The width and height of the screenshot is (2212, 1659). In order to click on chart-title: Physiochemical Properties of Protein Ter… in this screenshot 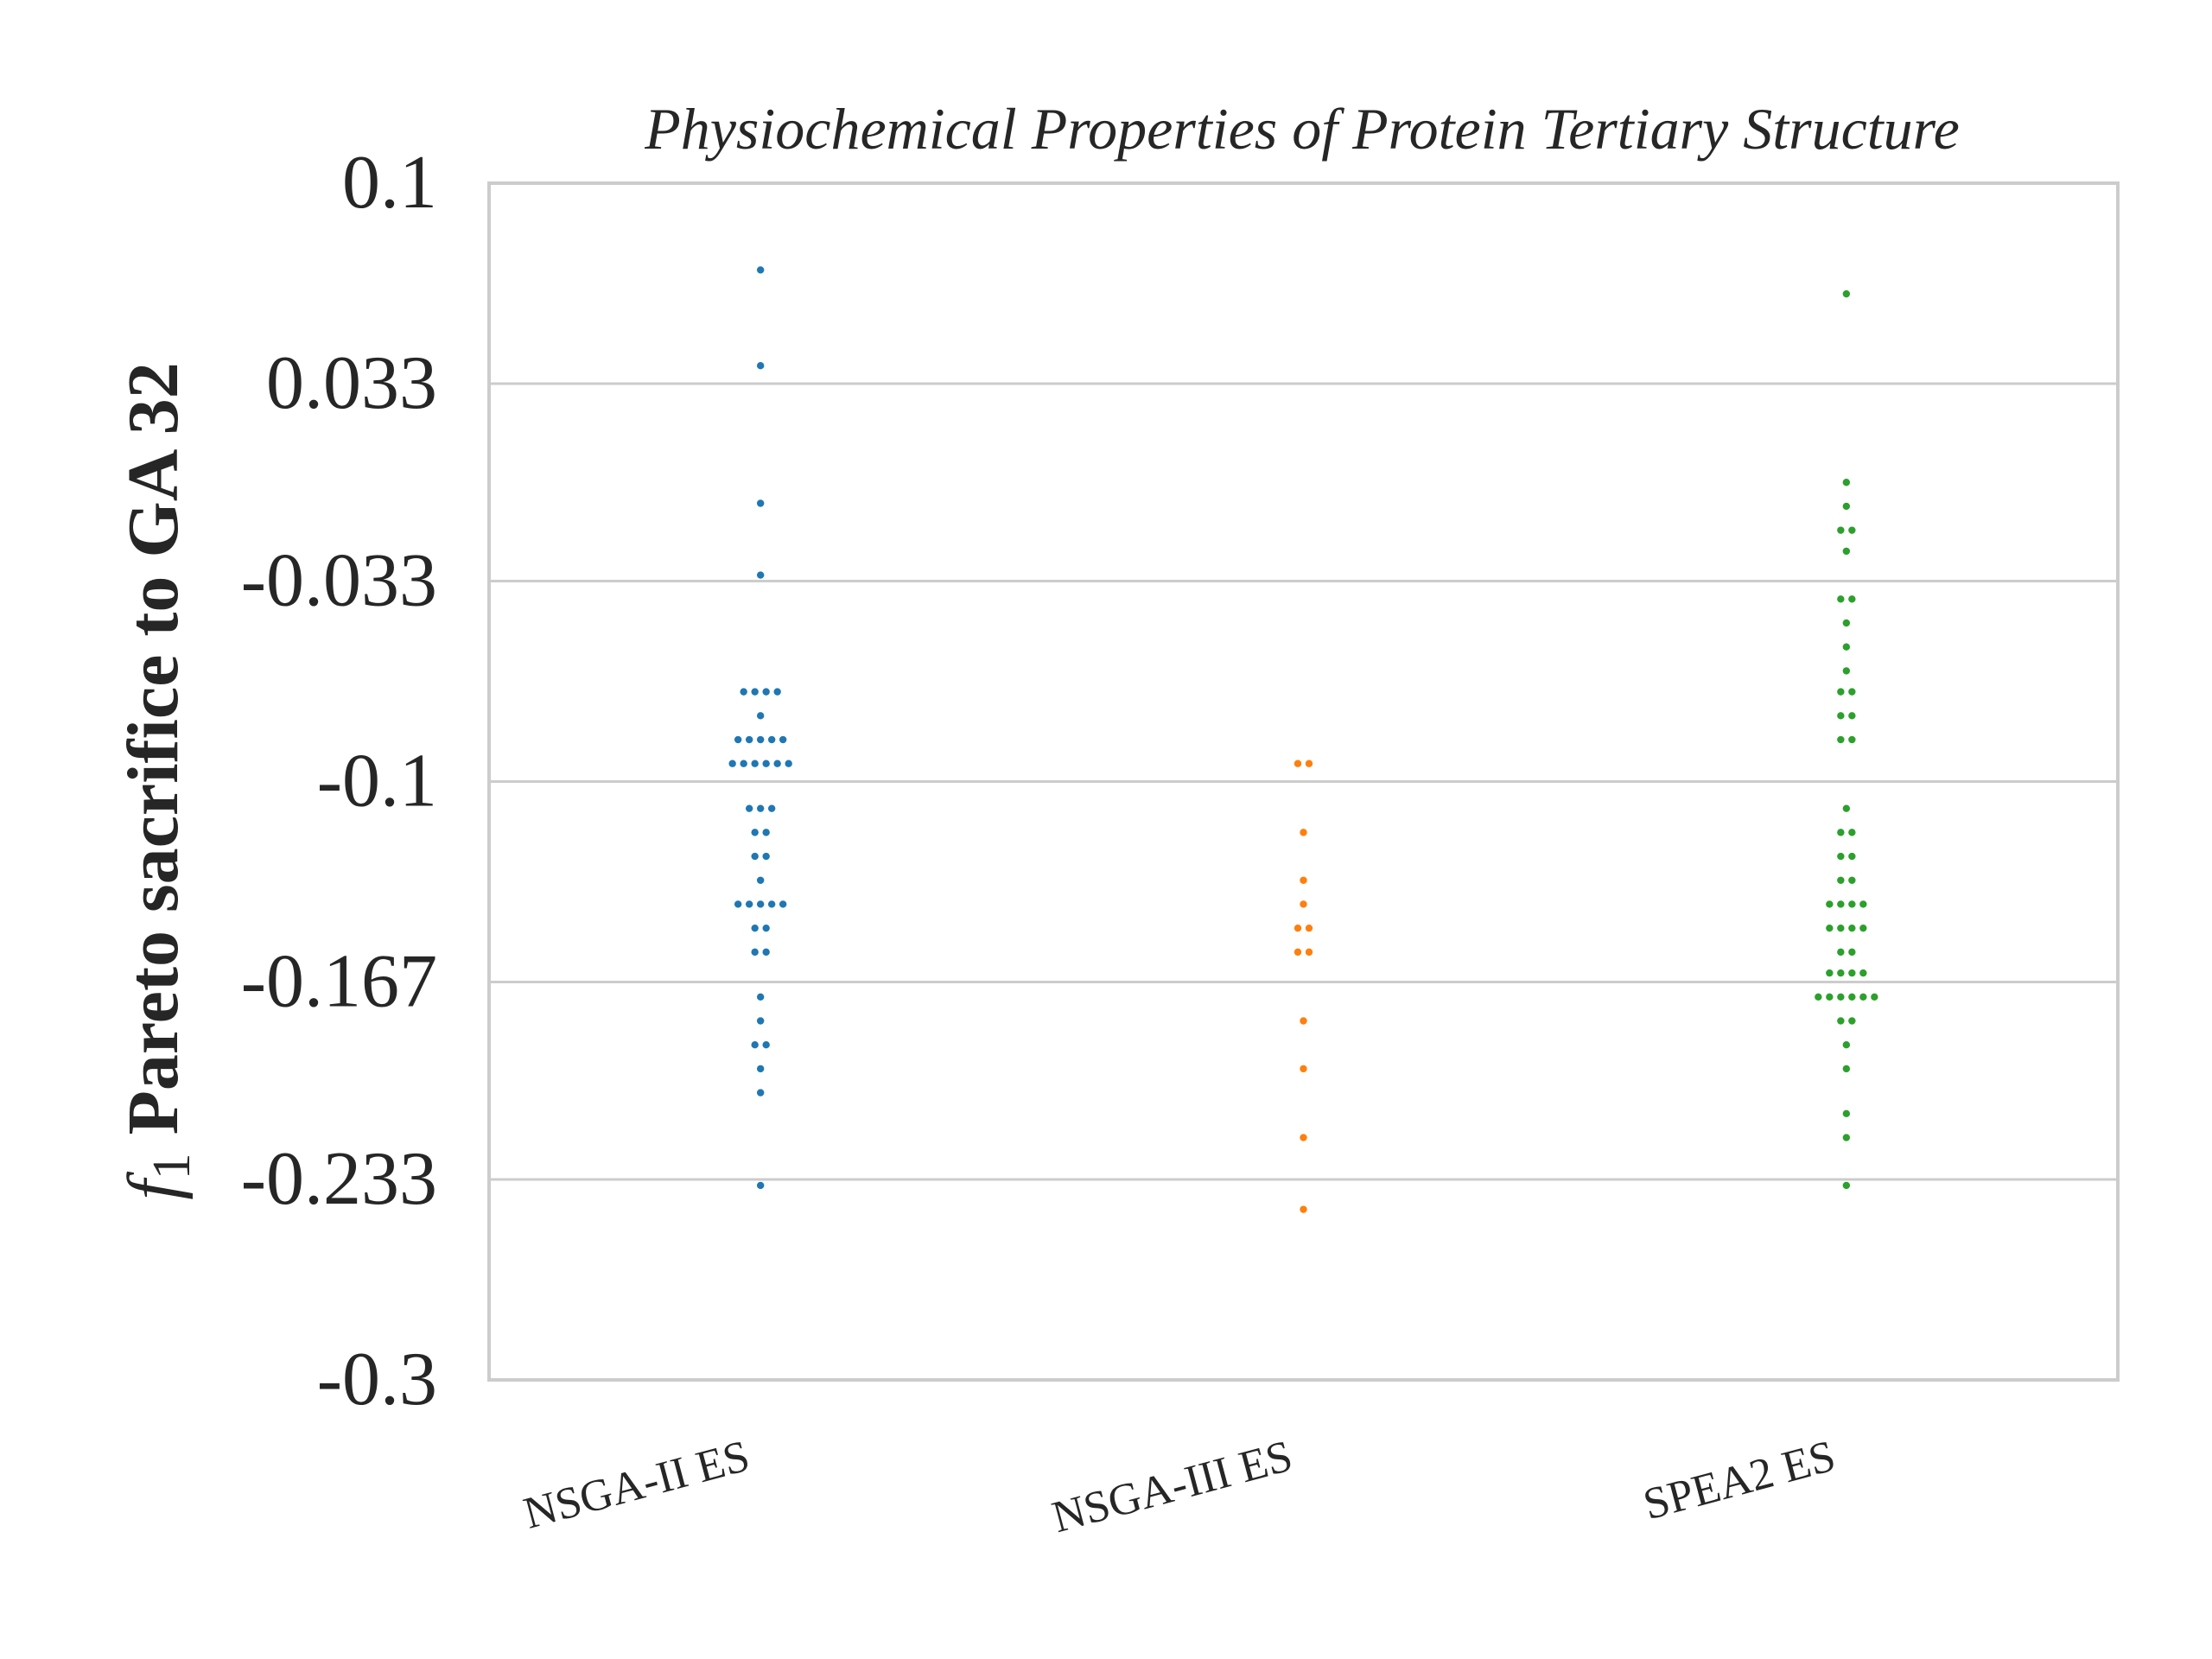, I will do `click(1302, 129)`.